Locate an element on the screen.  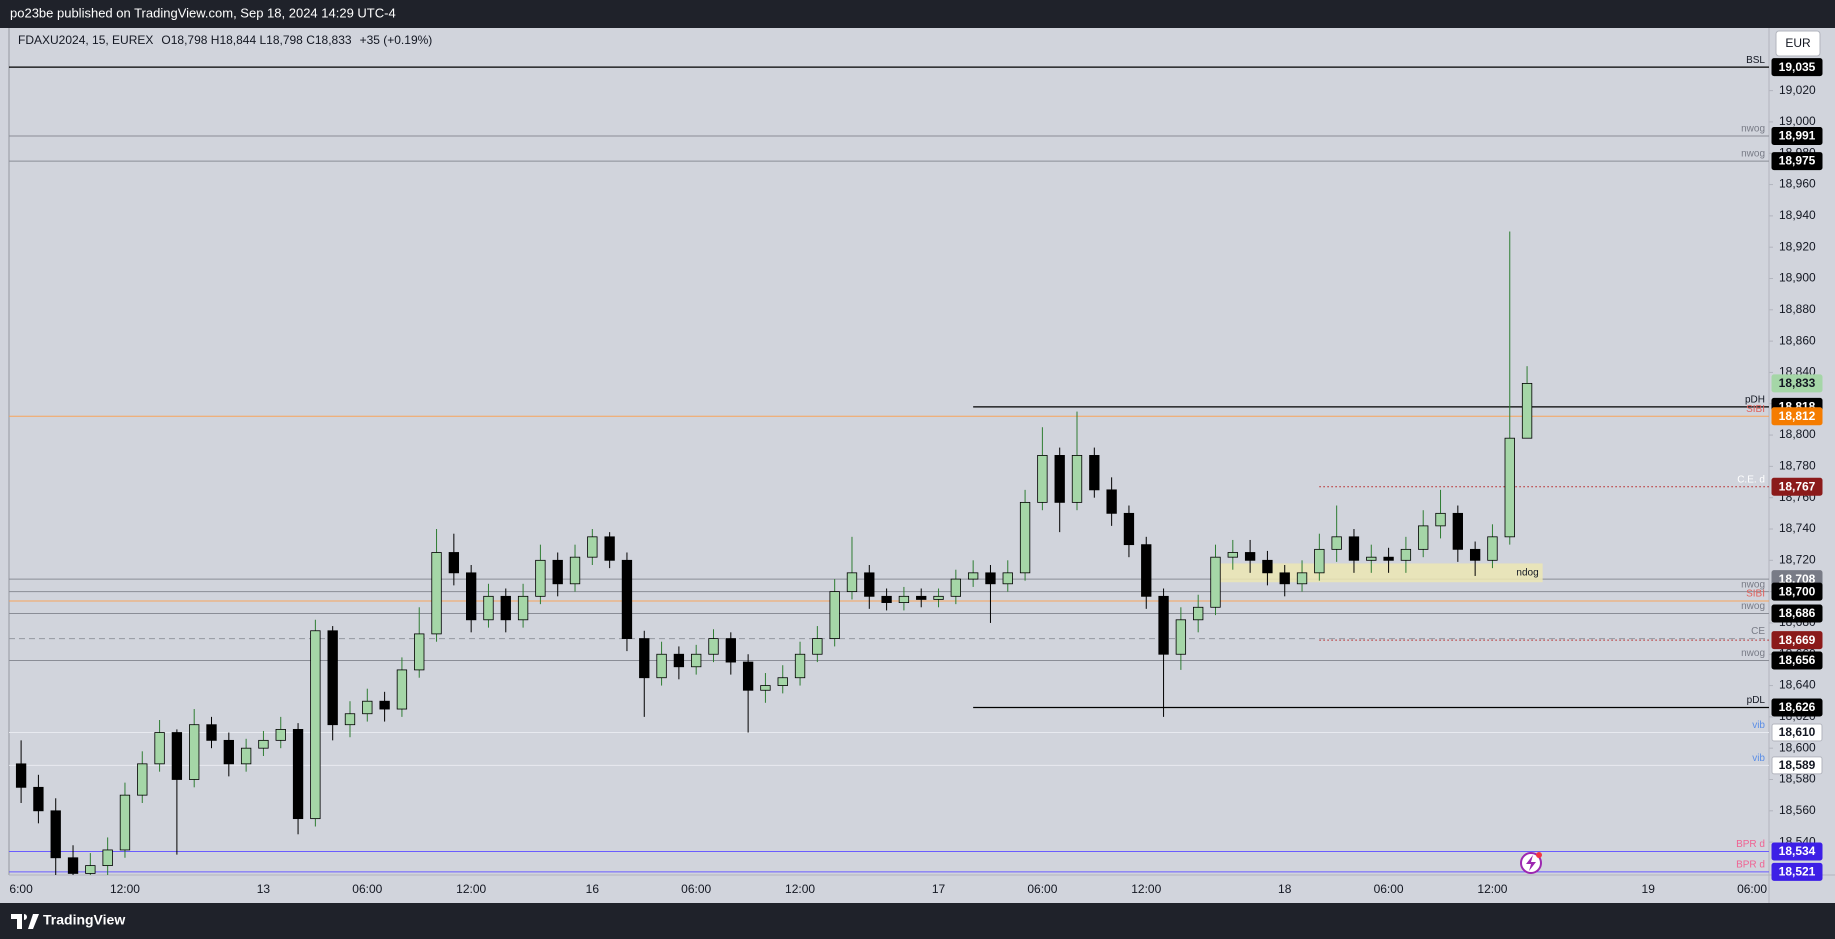
y-tick-label: 18,580 is located at coordinates (1797, 779).